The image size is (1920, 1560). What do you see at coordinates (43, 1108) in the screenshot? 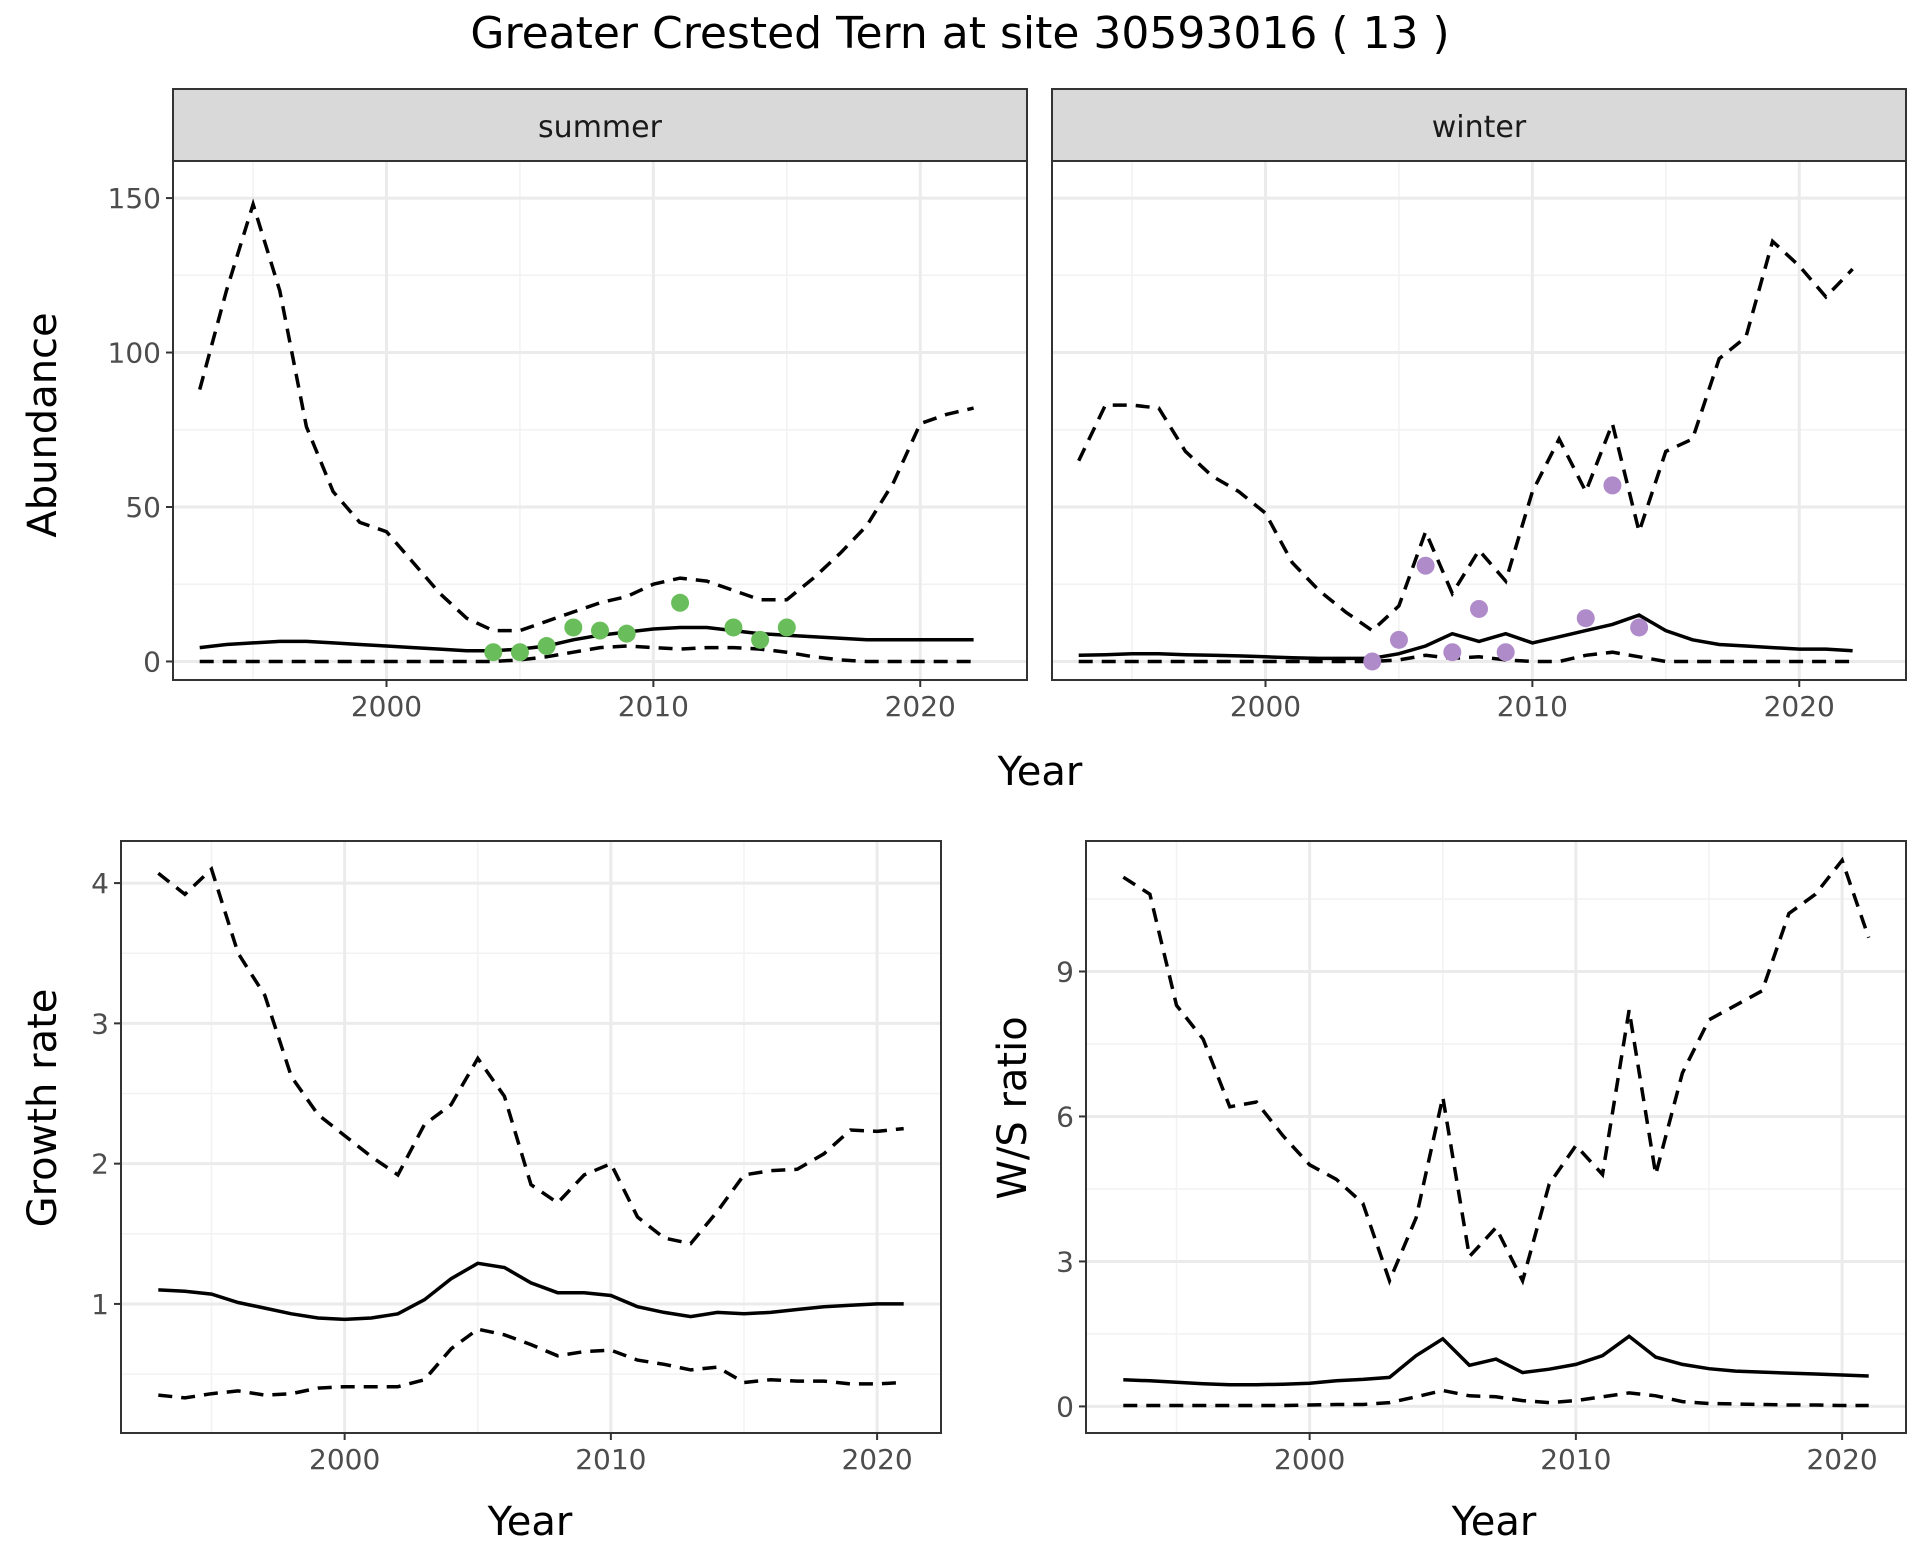
I see `y-axis-title-growth: Growth rate` at bounding box center [43, 1108].